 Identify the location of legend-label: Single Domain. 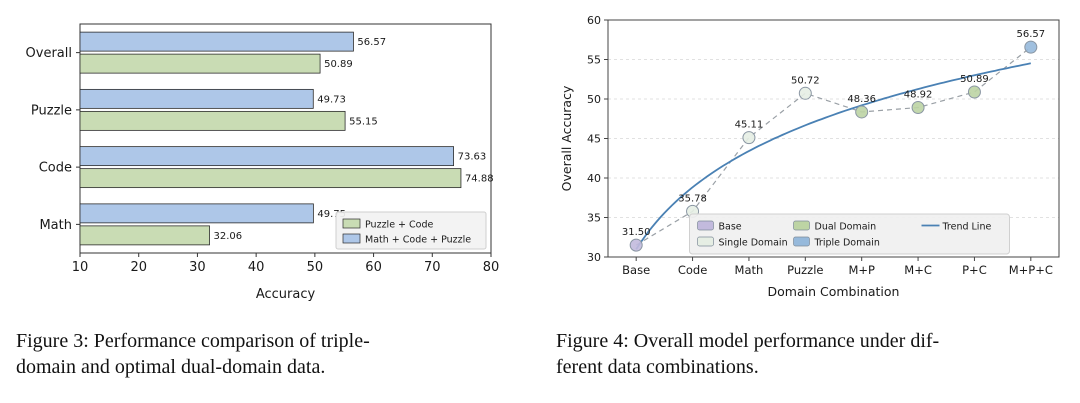
(753, 243).